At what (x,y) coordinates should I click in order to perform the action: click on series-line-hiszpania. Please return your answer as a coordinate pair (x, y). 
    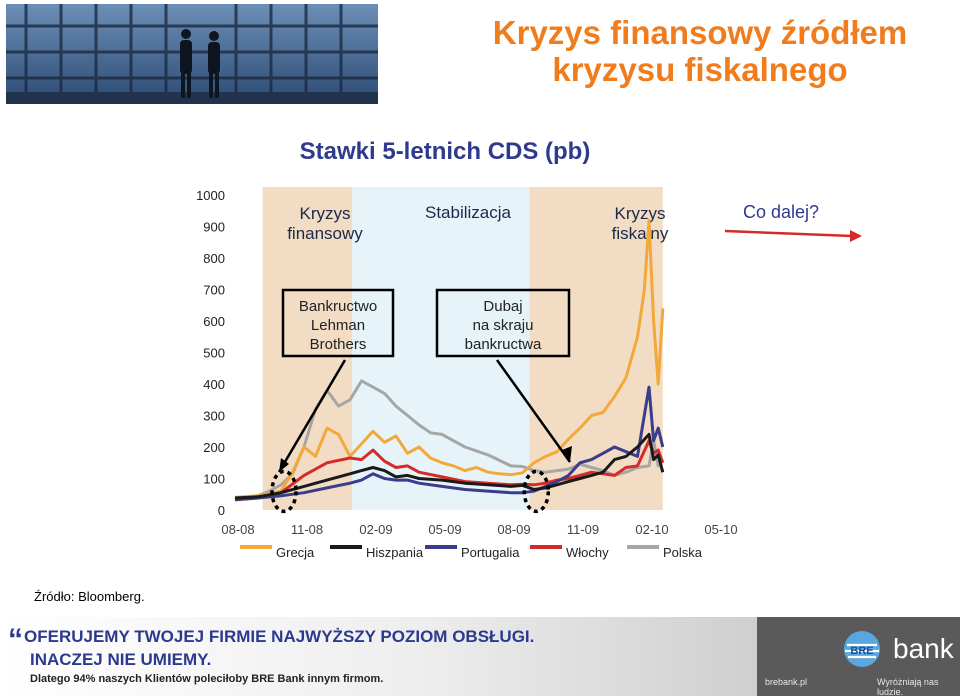
    Looking at the image, I should click on (449, 466).